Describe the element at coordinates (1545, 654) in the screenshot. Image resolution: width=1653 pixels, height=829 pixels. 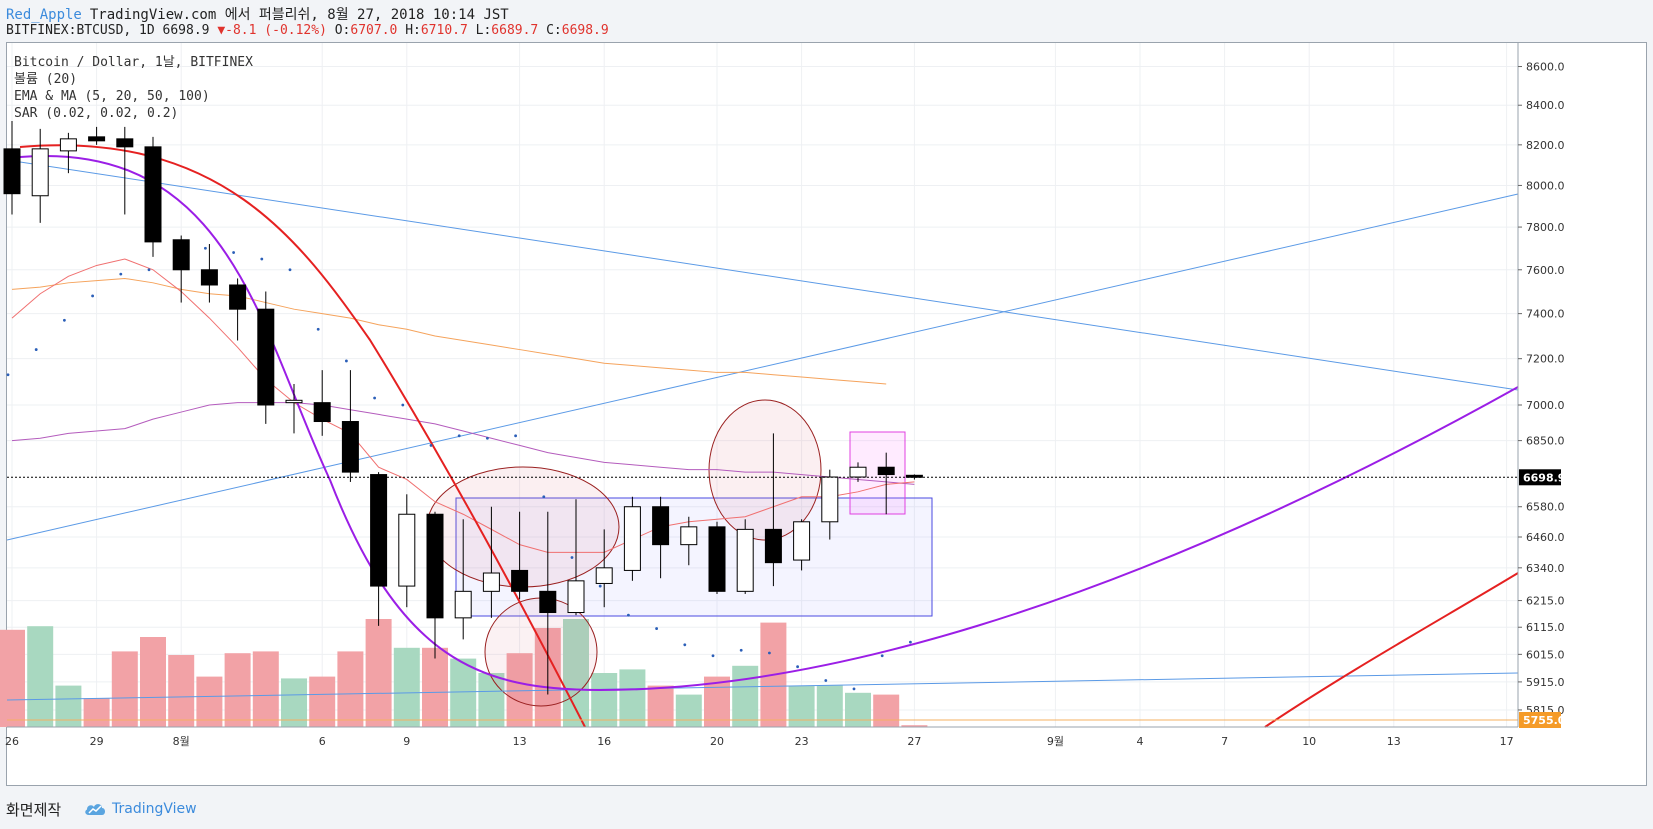
I see `y-tick-label: 6015.0` at that location.